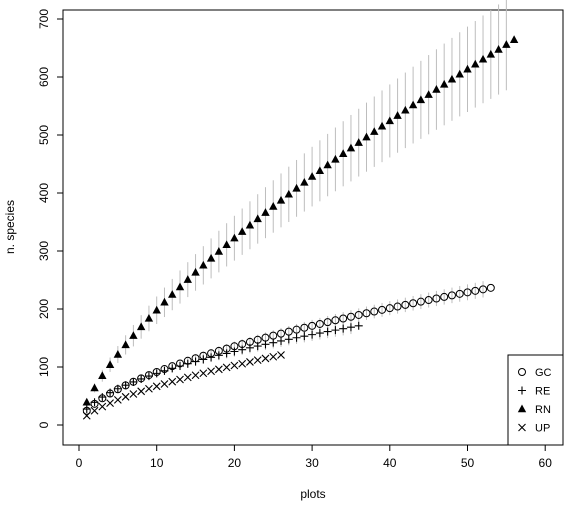 The height and width of the screenshot is (506, 567). I want to click on legend-label-re: RE, so click(542, 392).